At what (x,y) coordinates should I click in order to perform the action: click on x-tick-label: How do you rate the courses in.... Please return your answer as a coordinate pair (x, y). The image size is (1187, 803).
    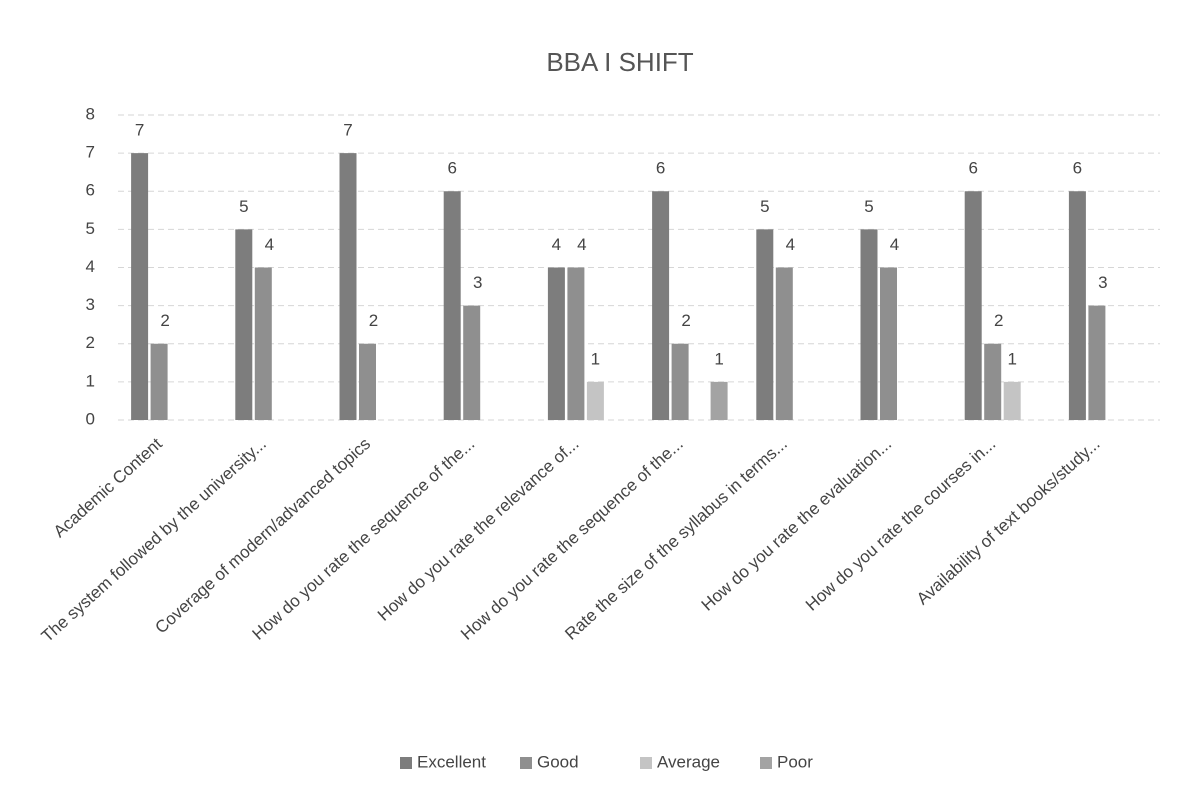
    Looking at the image, I should click on (900, 524).